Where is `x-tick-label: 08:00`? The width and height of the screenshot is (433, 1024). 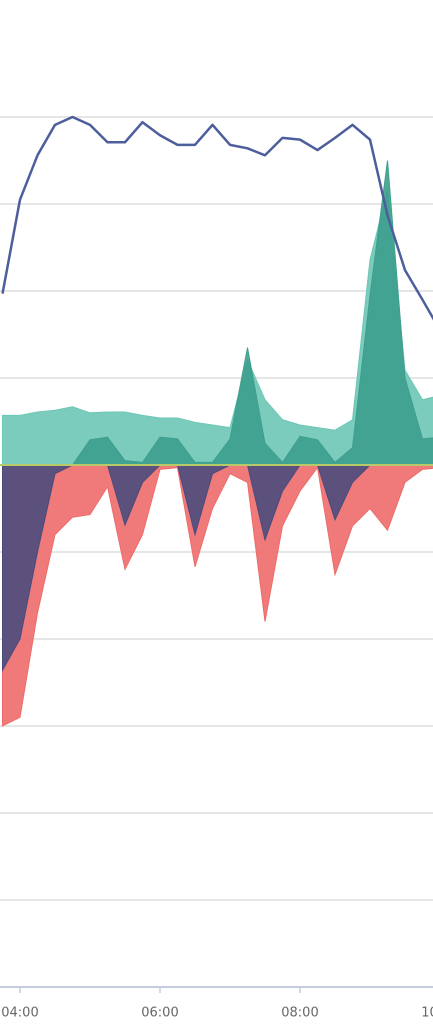 x-tick-label: 08:00 is located at coordinates (299, 1013).